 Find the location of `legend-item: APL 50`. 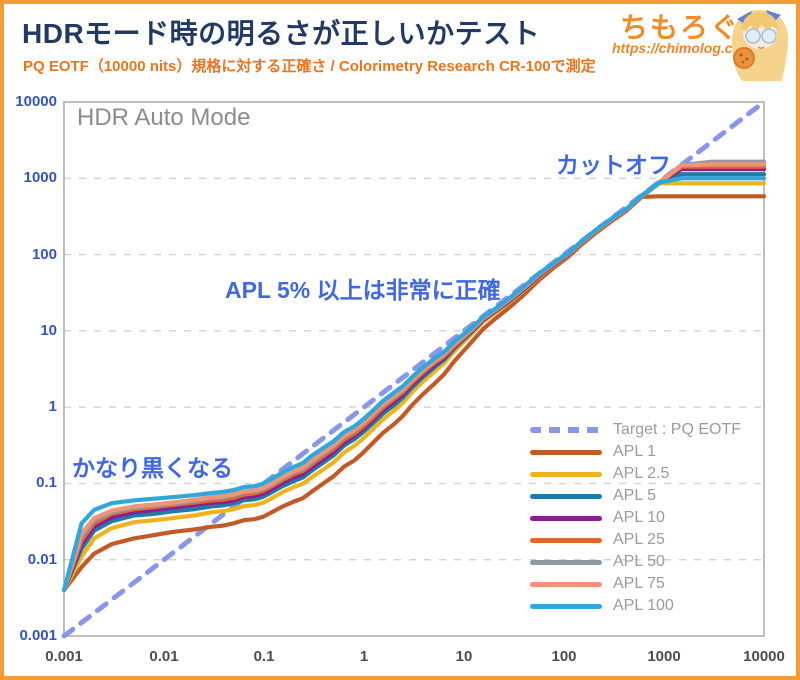

legend-item: APL 50 is located at coordinates (635, 562).